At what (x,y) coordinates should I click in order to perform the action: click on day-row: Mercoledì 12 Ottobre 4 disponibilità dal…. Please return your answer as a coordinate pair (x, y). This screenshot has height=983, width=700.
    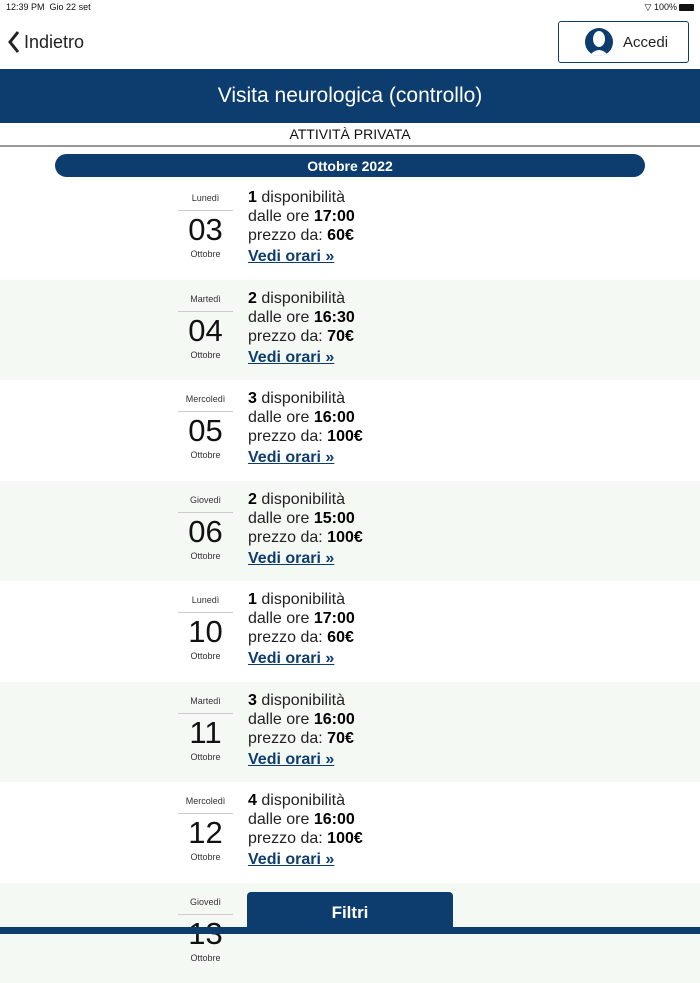
    Looking at the image, I should click on (350, 832).